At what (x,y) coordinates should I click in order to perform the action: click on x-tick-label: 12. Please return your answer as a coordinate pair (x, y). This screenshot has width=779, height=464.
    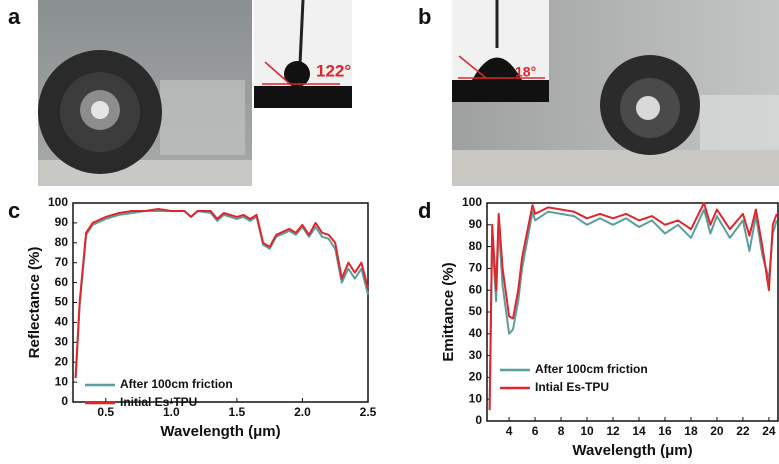
    Looking at the image, I should click on (613, 431).